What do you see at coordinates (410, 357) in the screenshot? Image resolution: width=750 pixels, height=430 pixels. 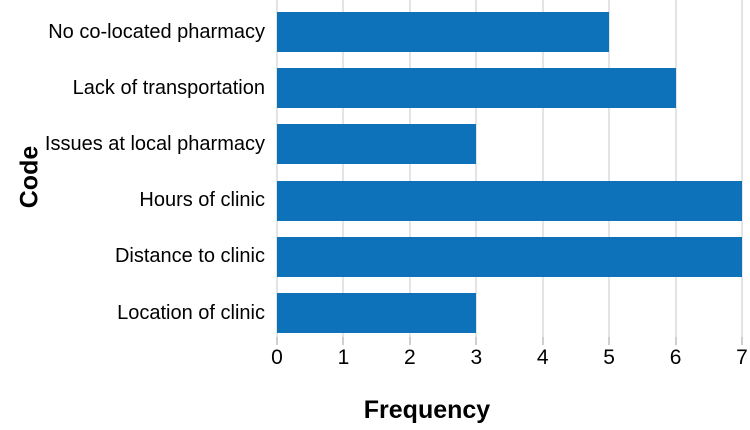 I see `x-tick-label-2: 2` at bounding box center [410, 357].